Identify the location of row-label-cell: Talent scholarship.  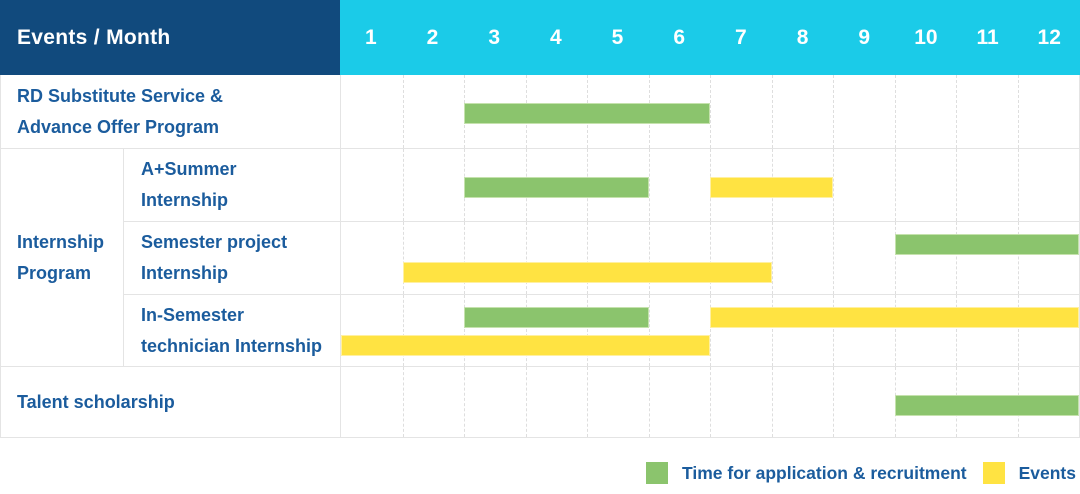
(171, 401).